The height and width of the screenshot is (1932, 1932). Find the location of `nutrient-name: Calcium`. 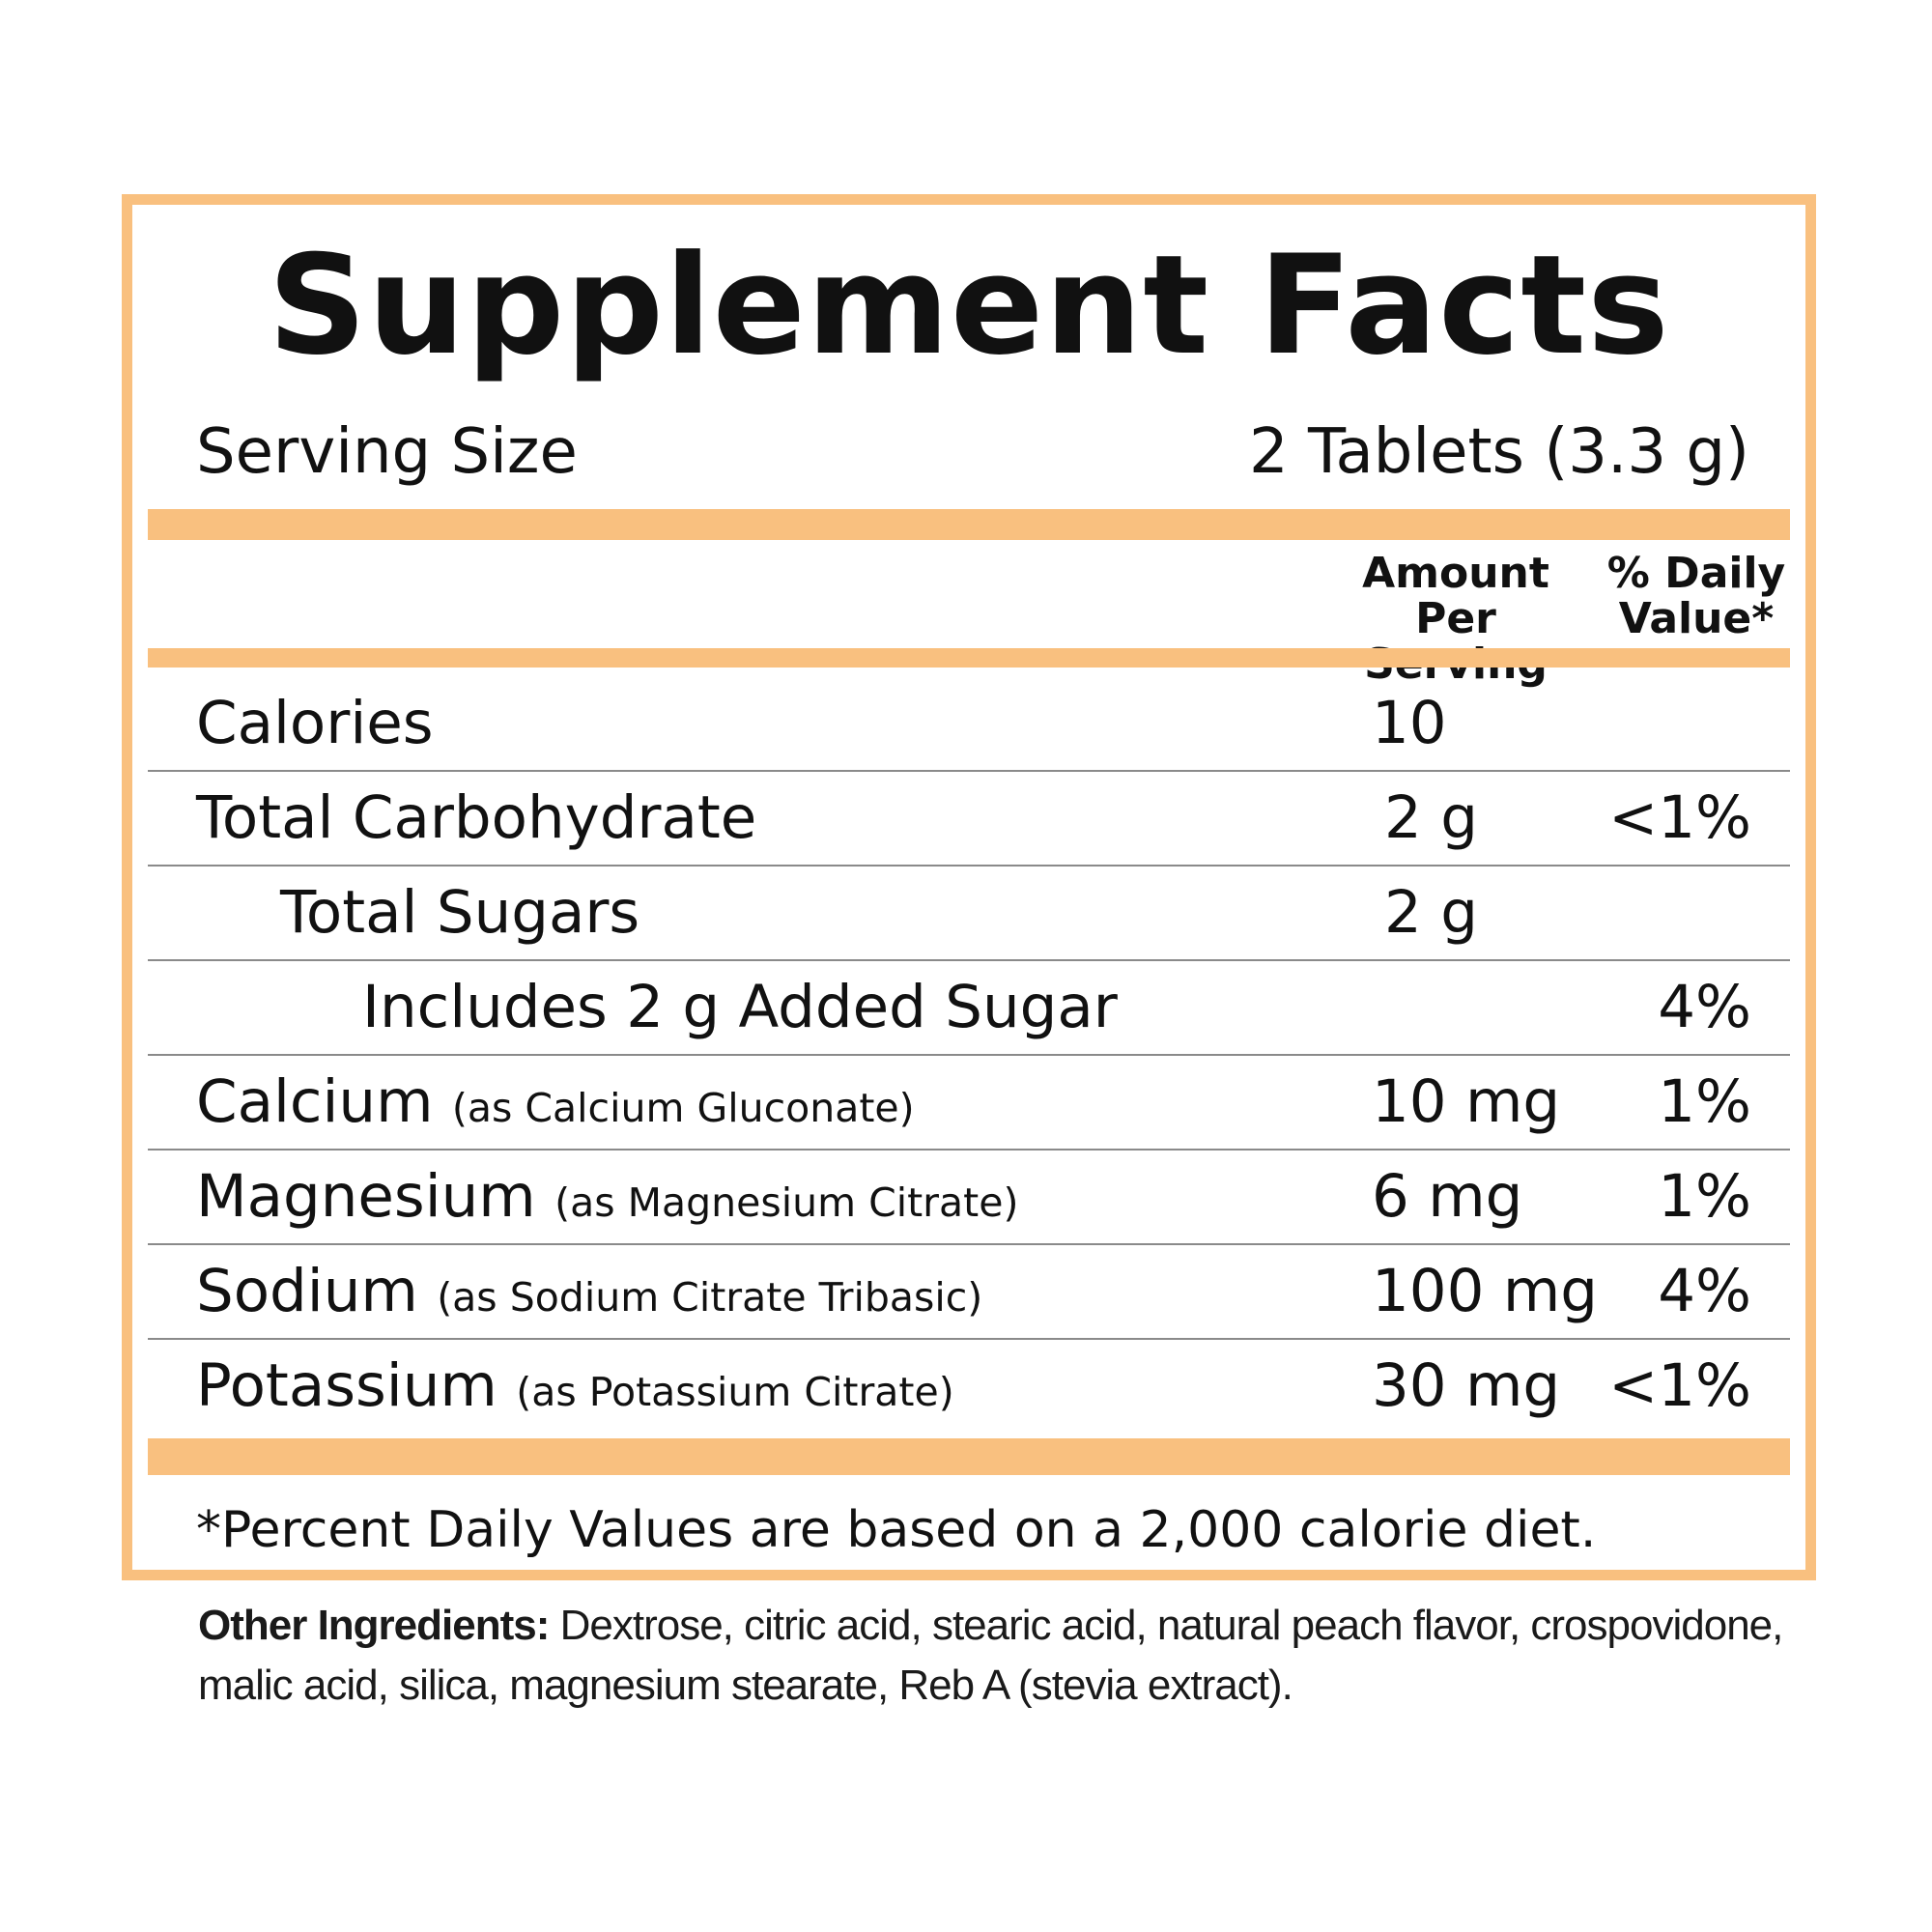

nutrient-name: Calcium is located at coordinates (315, 1101).